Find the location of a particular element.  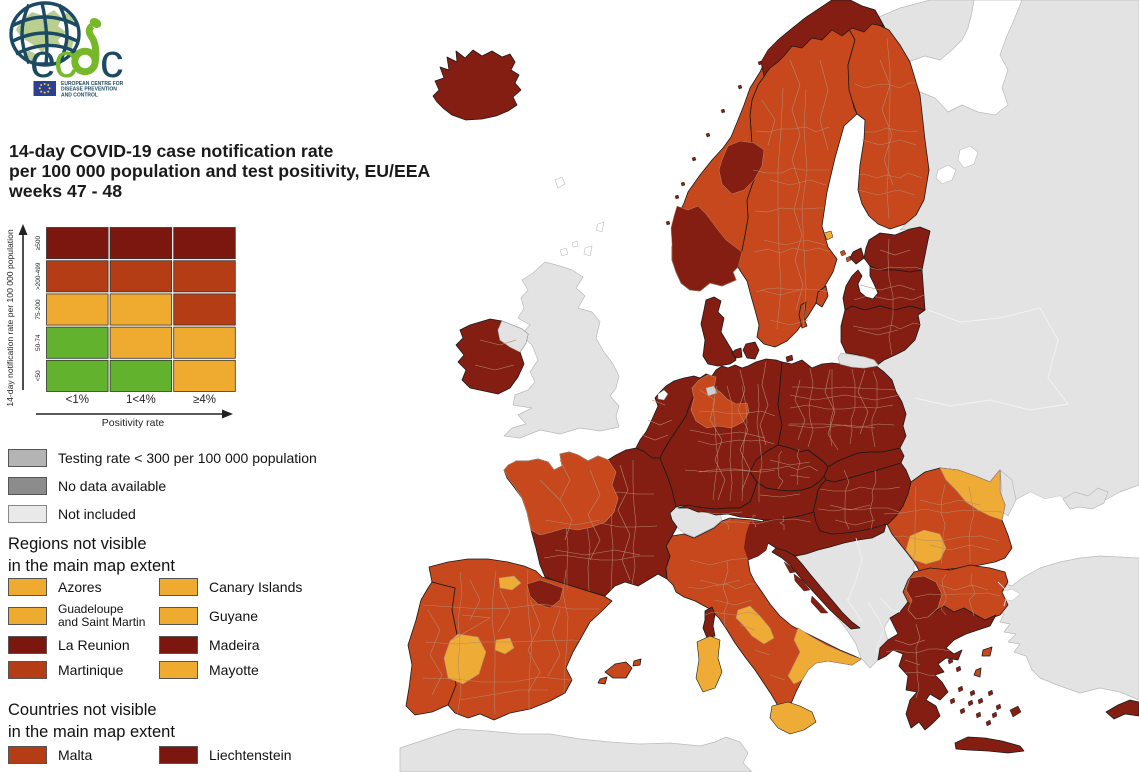

svg-text: Positivity rate is located at coordinates (133, 423).